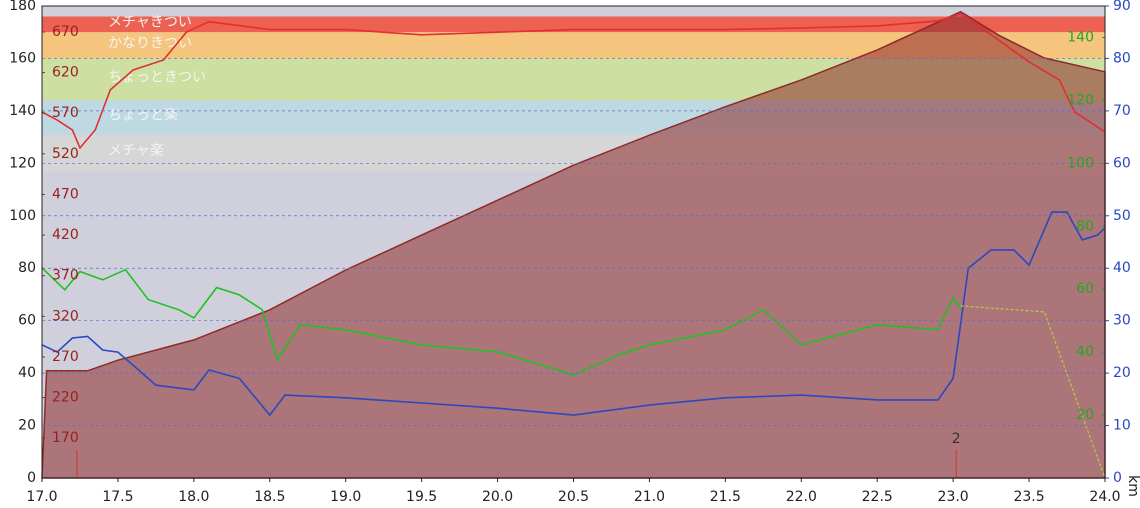  I want to click on y4-tick-label: 100, so click(1080, 163).